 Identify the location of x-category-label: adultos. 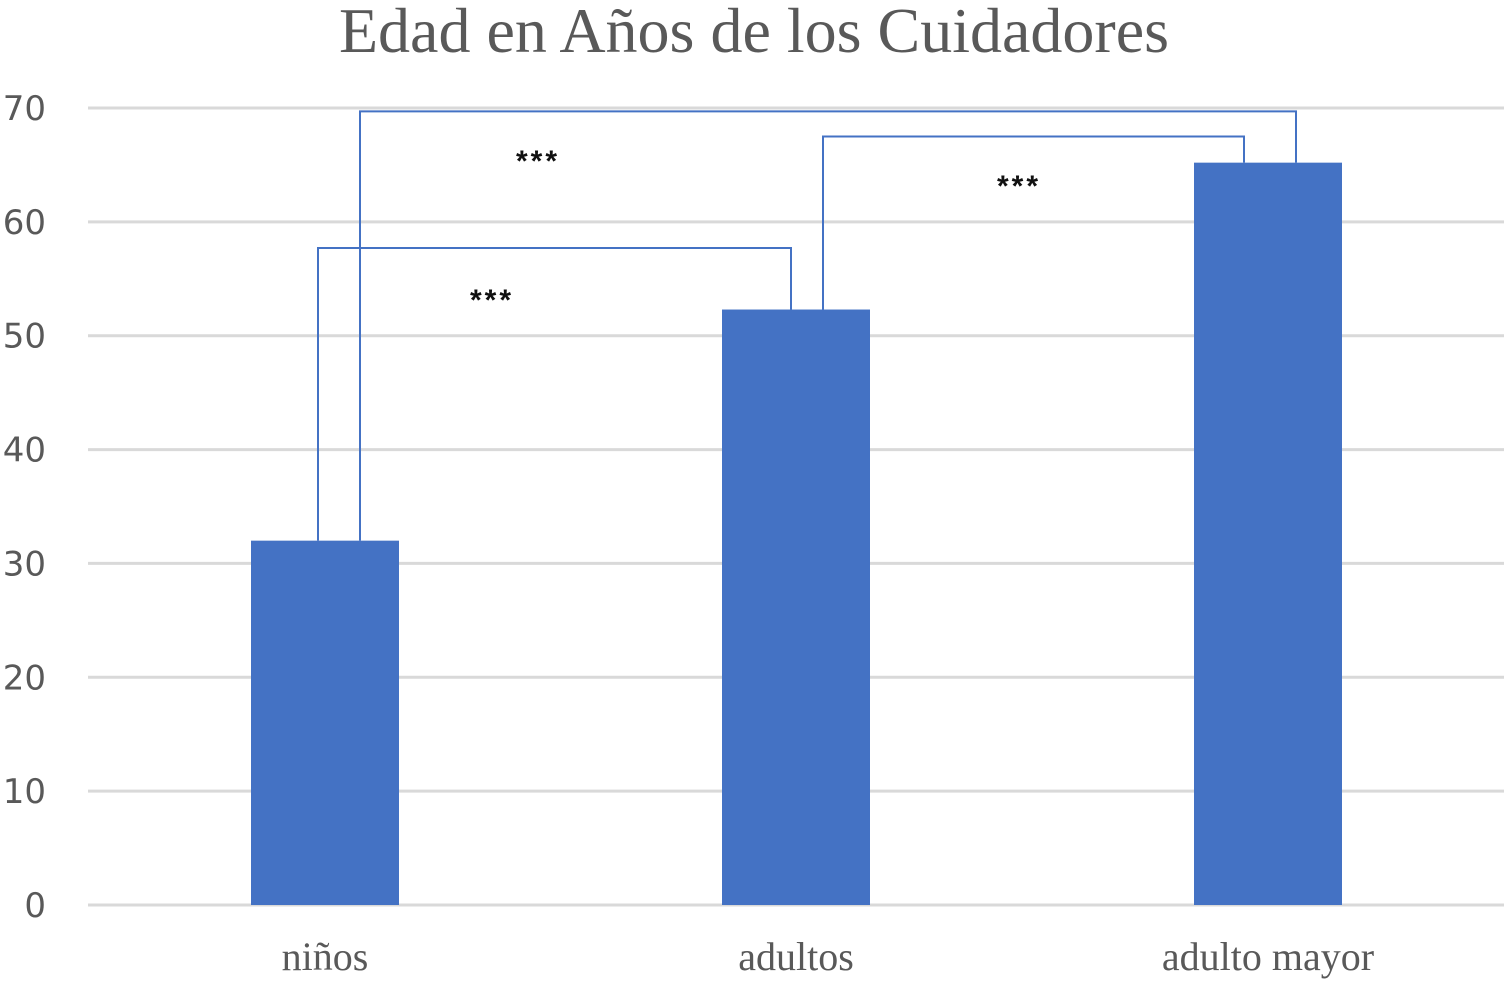
(796, 956).